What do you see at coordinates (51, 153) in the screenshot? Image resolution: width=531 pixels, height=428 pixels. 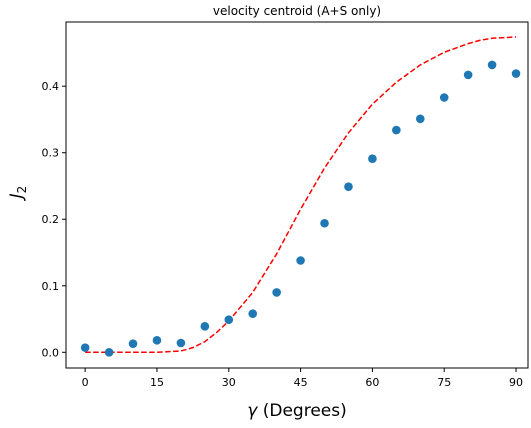 I see `y-tick-label: 0.3` at bounding box center [51, 153].